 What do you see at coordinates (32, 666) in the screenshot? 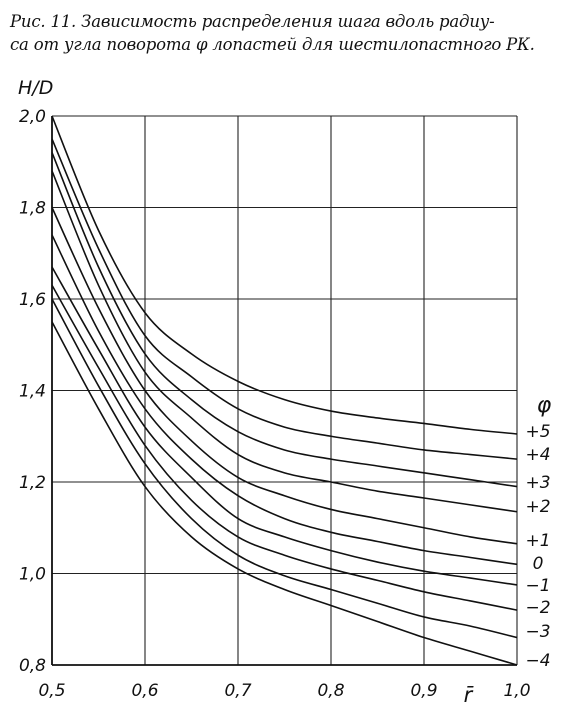
I see `y-tick-label: 0,8` at bounding box center [32, 666].